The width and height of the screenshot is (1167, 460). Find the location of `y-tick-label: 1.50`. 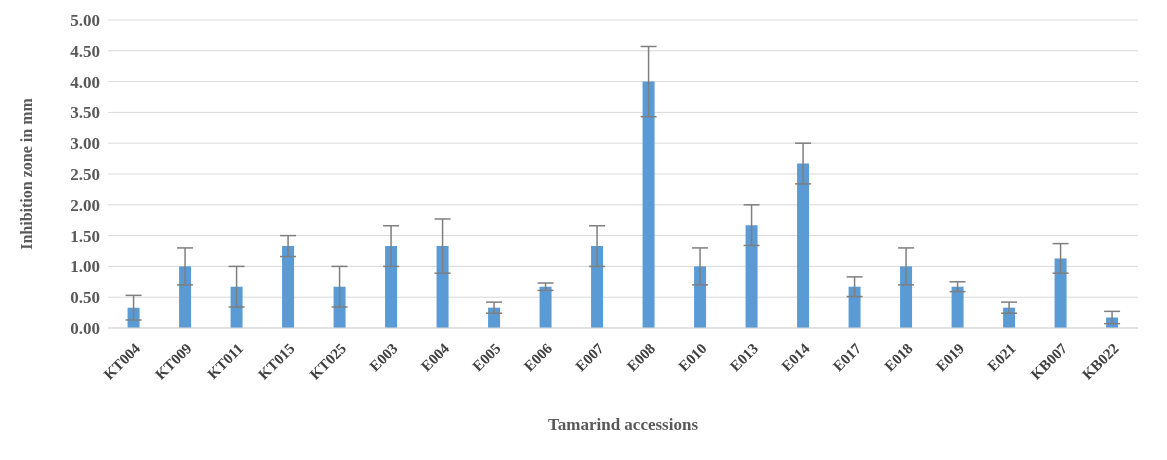

y-tick-label: 1.50 is located at coordinates (85, 236).